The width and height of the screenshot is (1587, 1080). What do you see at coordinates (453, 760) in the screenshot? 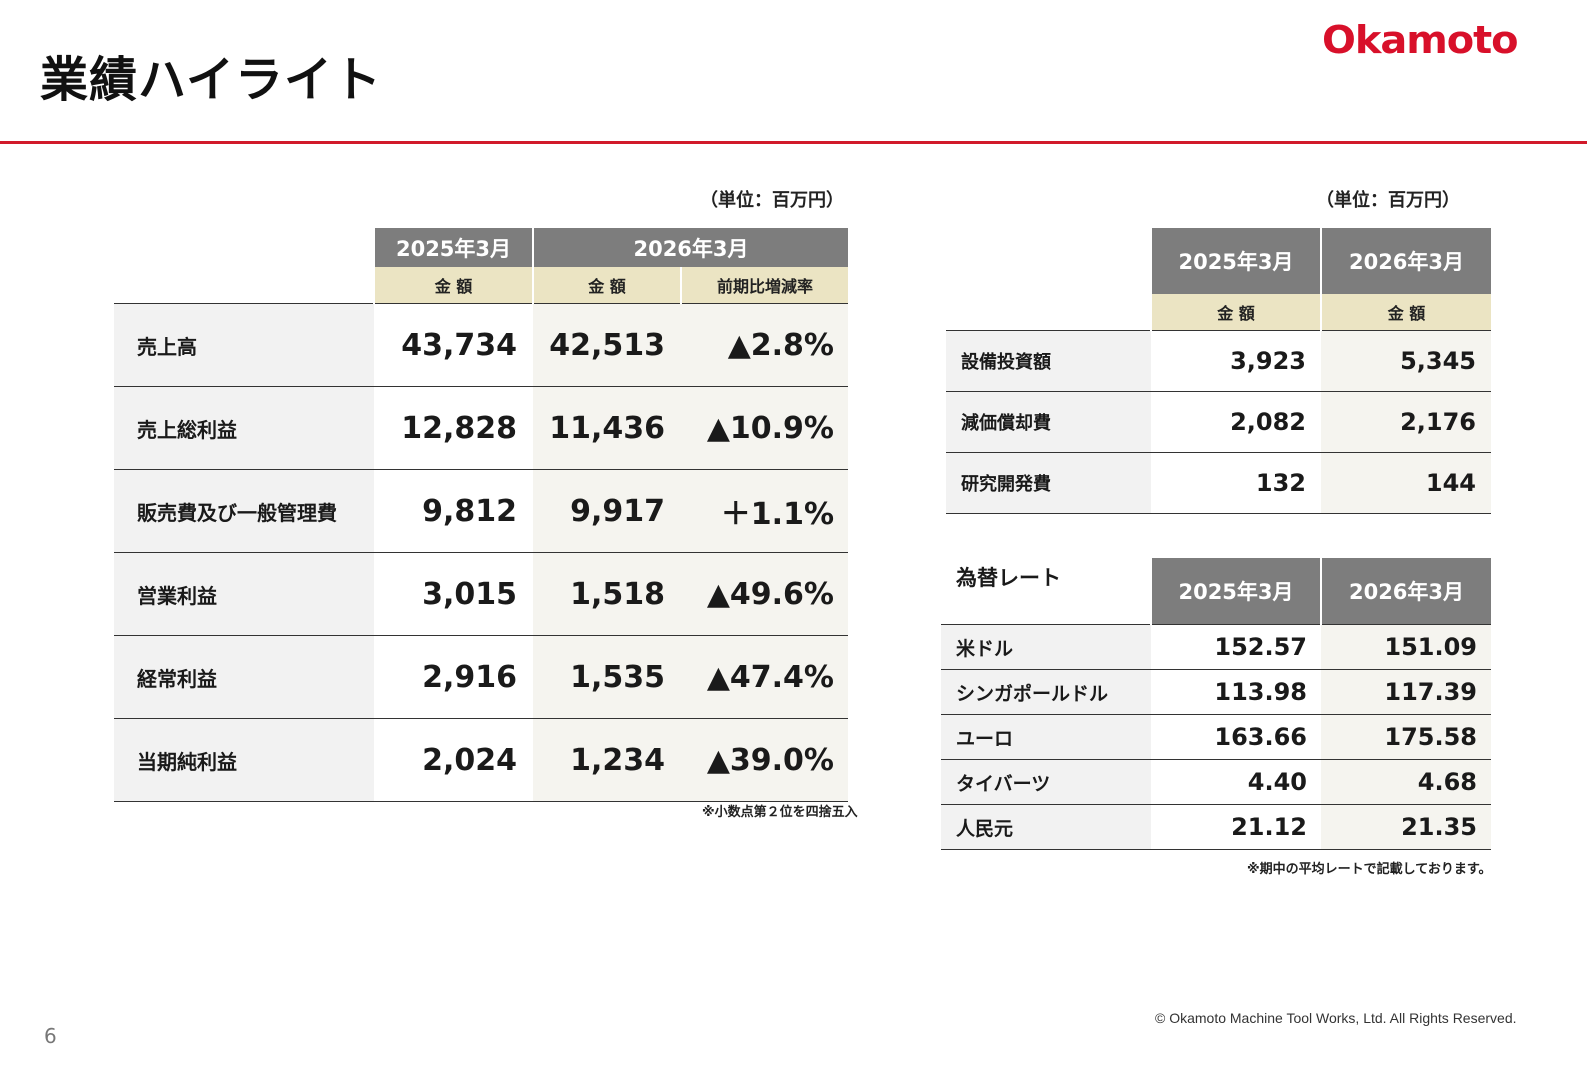
I see `cell-fy2025: 2,024` at bounding box center [453, 760].